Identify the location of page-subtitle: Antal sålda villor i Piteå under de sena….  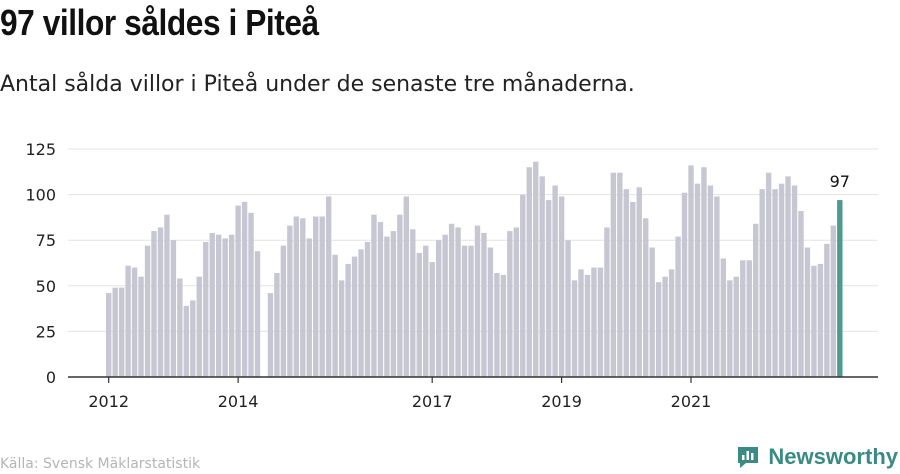
(317, 84).